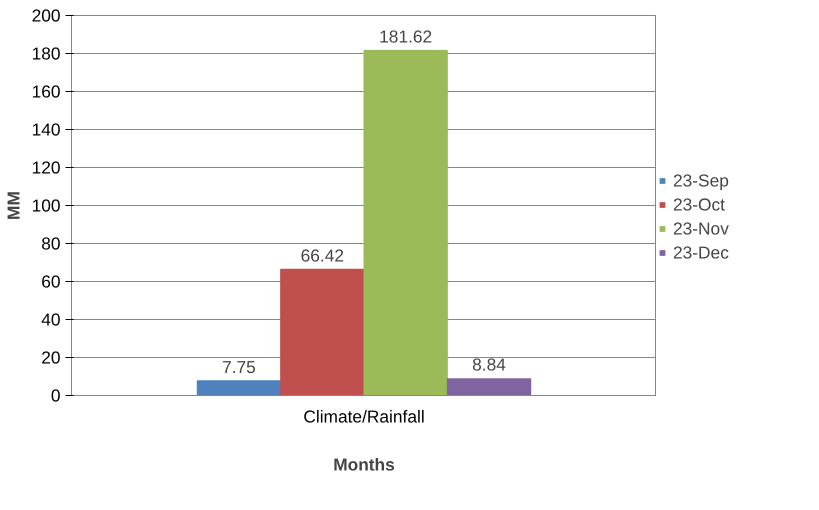 This screenshot has height=510, width=819. I want to click on y-tick-label: 0, so click(55, 396).